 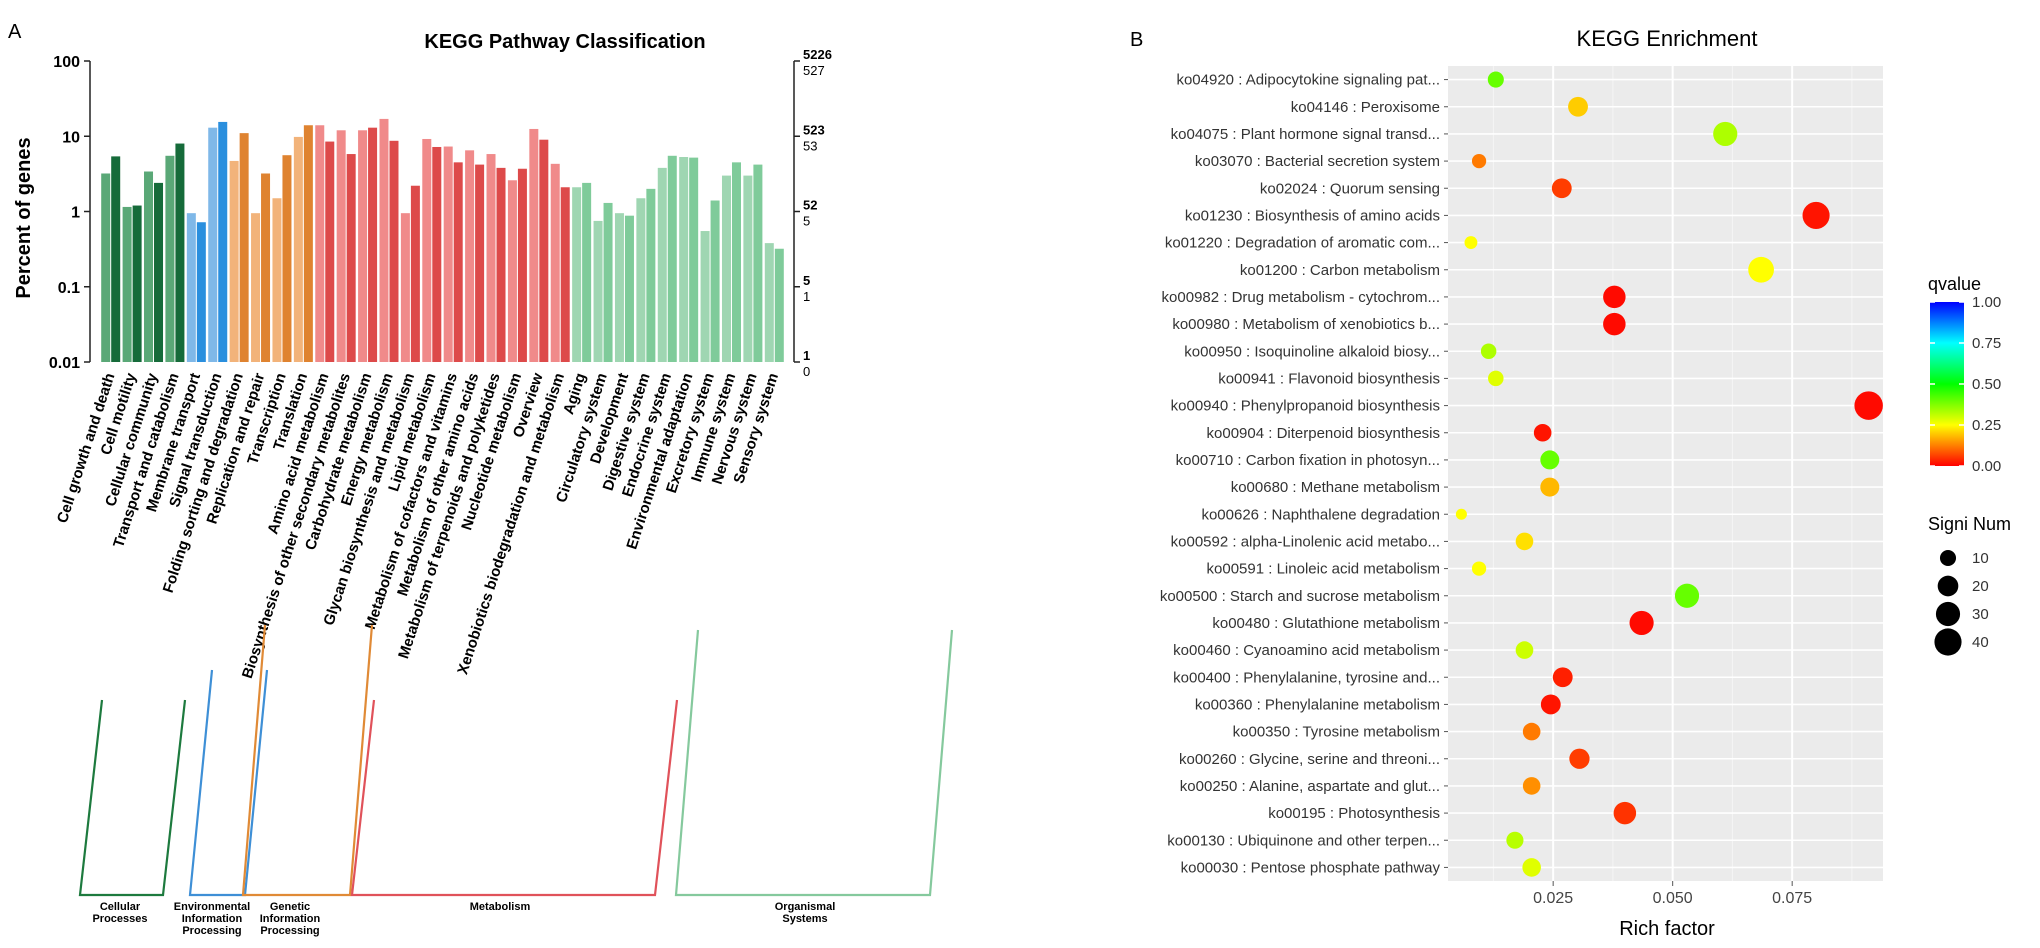 I want to click on group-label-environmental: Information, so click(x=212, y=919).